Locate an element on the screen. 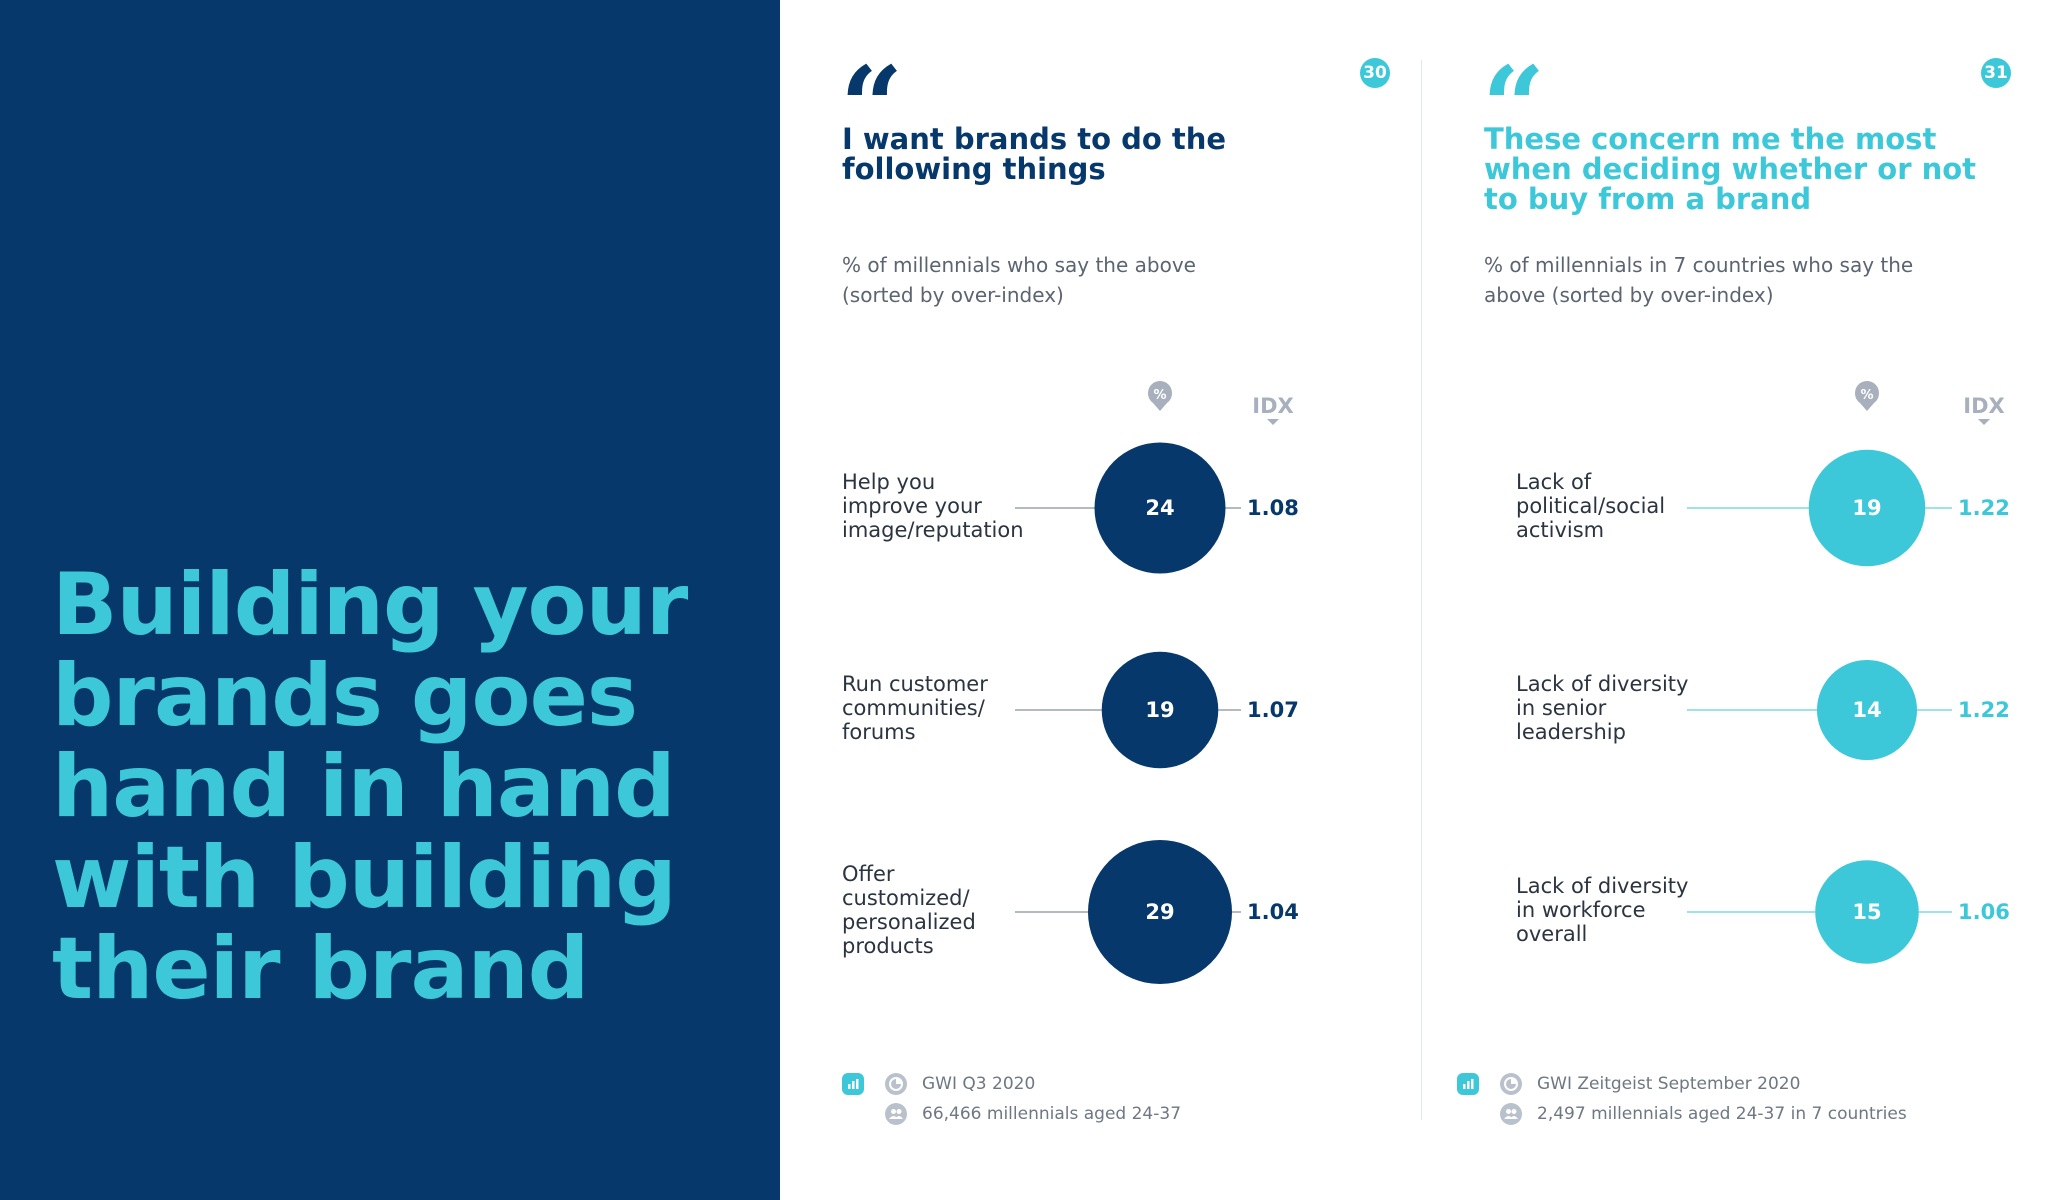 The image size is (2048, 1200). percent-value-label: 24 is located at coordinates (1159, 508).